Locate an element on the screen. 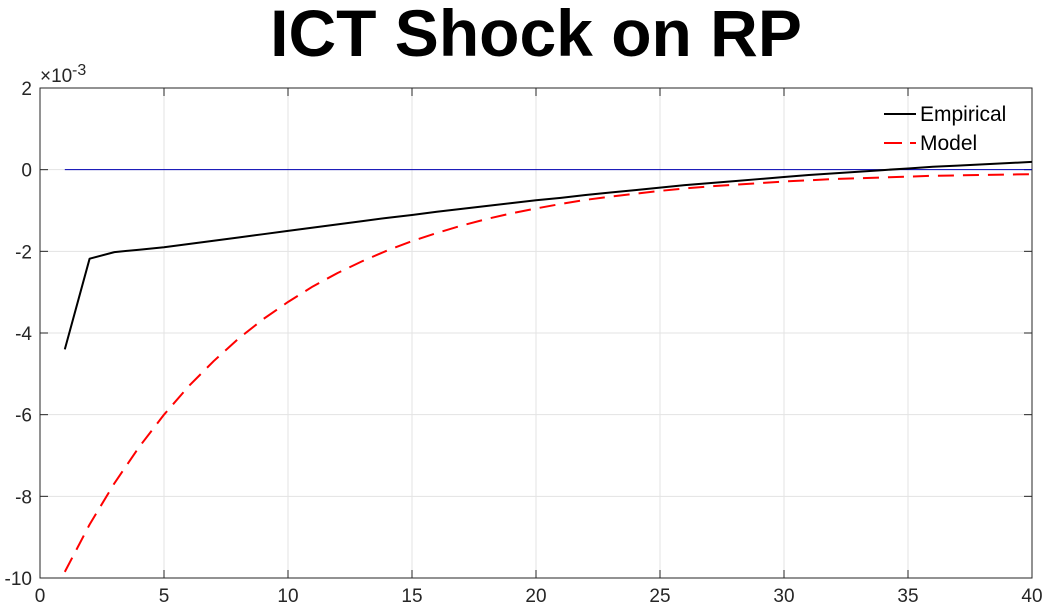  x-tick-label: 10 is located at coordinates (287, 596).